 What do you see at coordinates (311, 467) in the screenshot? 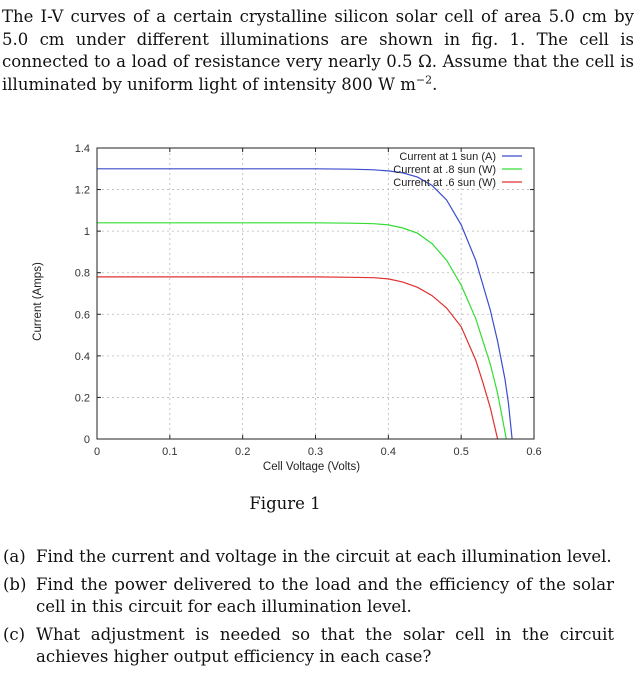
I see `x-axis-label: Cell Voltage (Volts)` at bounding box center [311, 467].